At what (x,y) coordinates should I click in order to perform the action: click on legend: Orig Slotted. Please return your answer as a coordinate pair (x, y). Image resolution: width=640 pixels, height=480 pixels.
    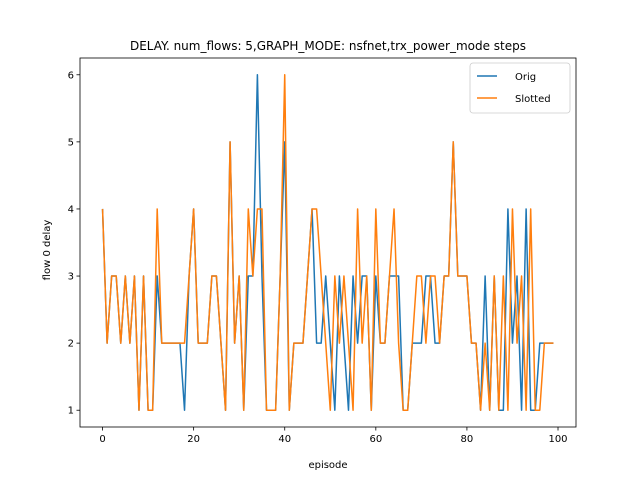
    Looking at the image, I should click on (520, 88).